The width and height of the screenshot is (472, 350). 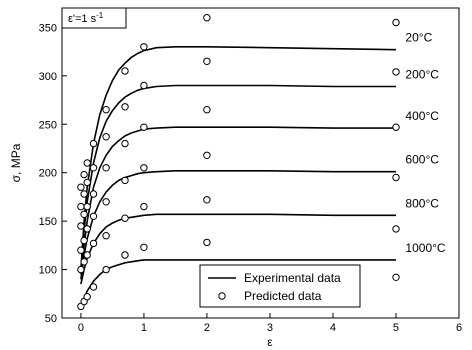 What do you see at coordinates (425, 143) in the screenshot?
I see `temperature-labels: 20°C 200°C 400°C 600°C 800°C 1000°C` at bounding box center [425, 143].